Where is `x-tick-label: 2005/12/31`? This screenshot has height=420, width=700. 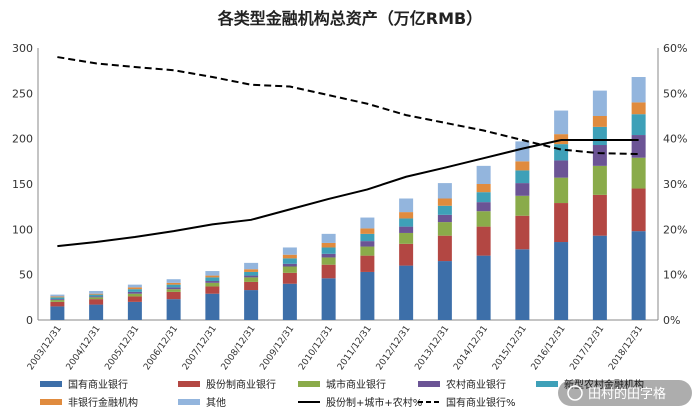
x-tick-label: 2005/12/31 is located at coordinates (122, 348).